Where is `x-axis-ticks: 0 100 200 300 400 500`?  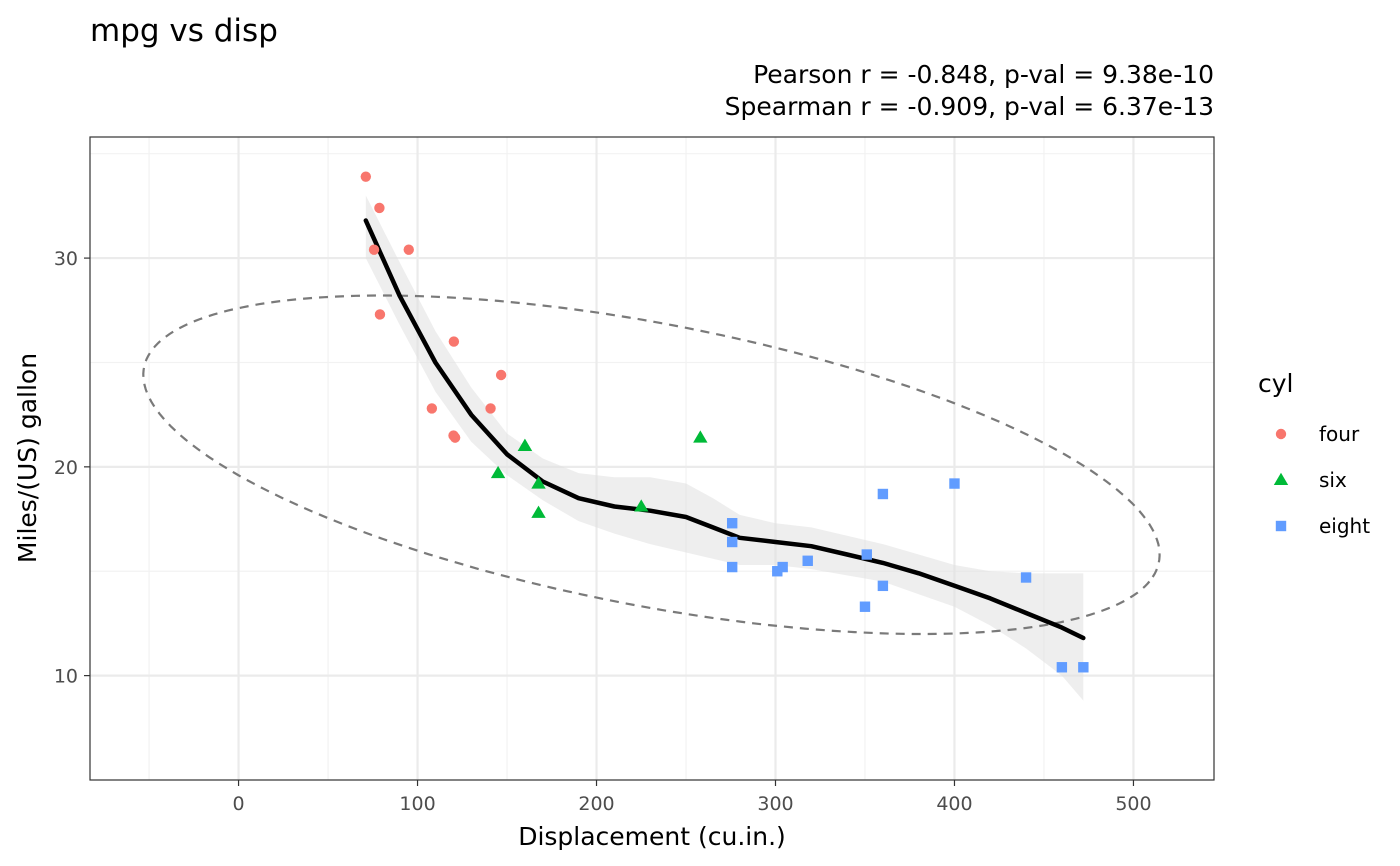
x-axis-ticks: 0 100 200 300 400 500 is located at coordinates (692, 797).